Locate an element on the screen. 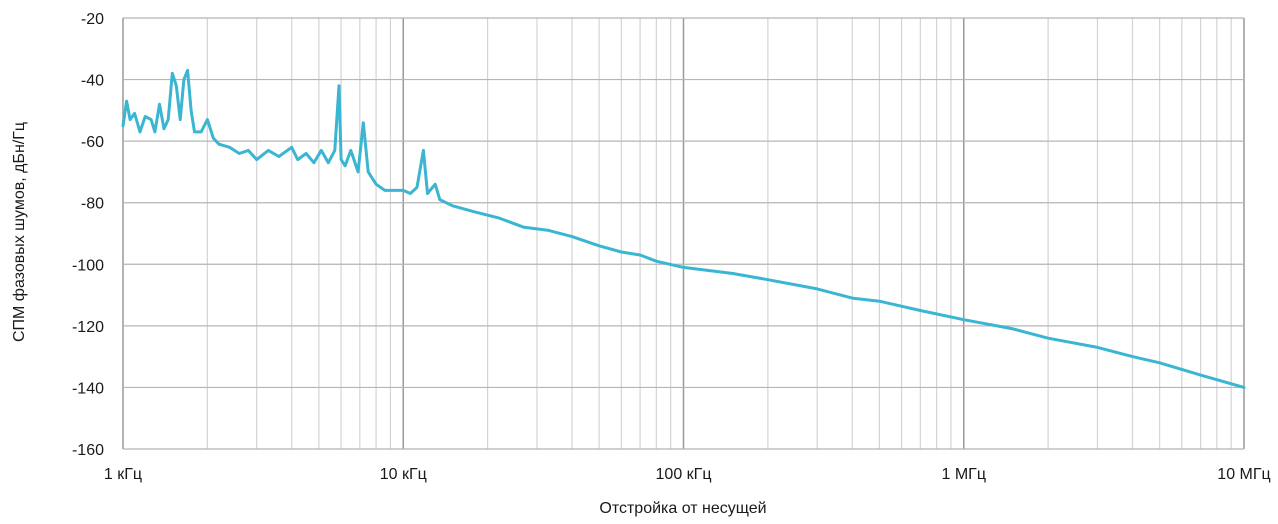 The width and height of the screenshot is (1278, 524). y-axis-title: СПМ фазовых шумов, дБн/Гц is located at coordinates (19, 232).